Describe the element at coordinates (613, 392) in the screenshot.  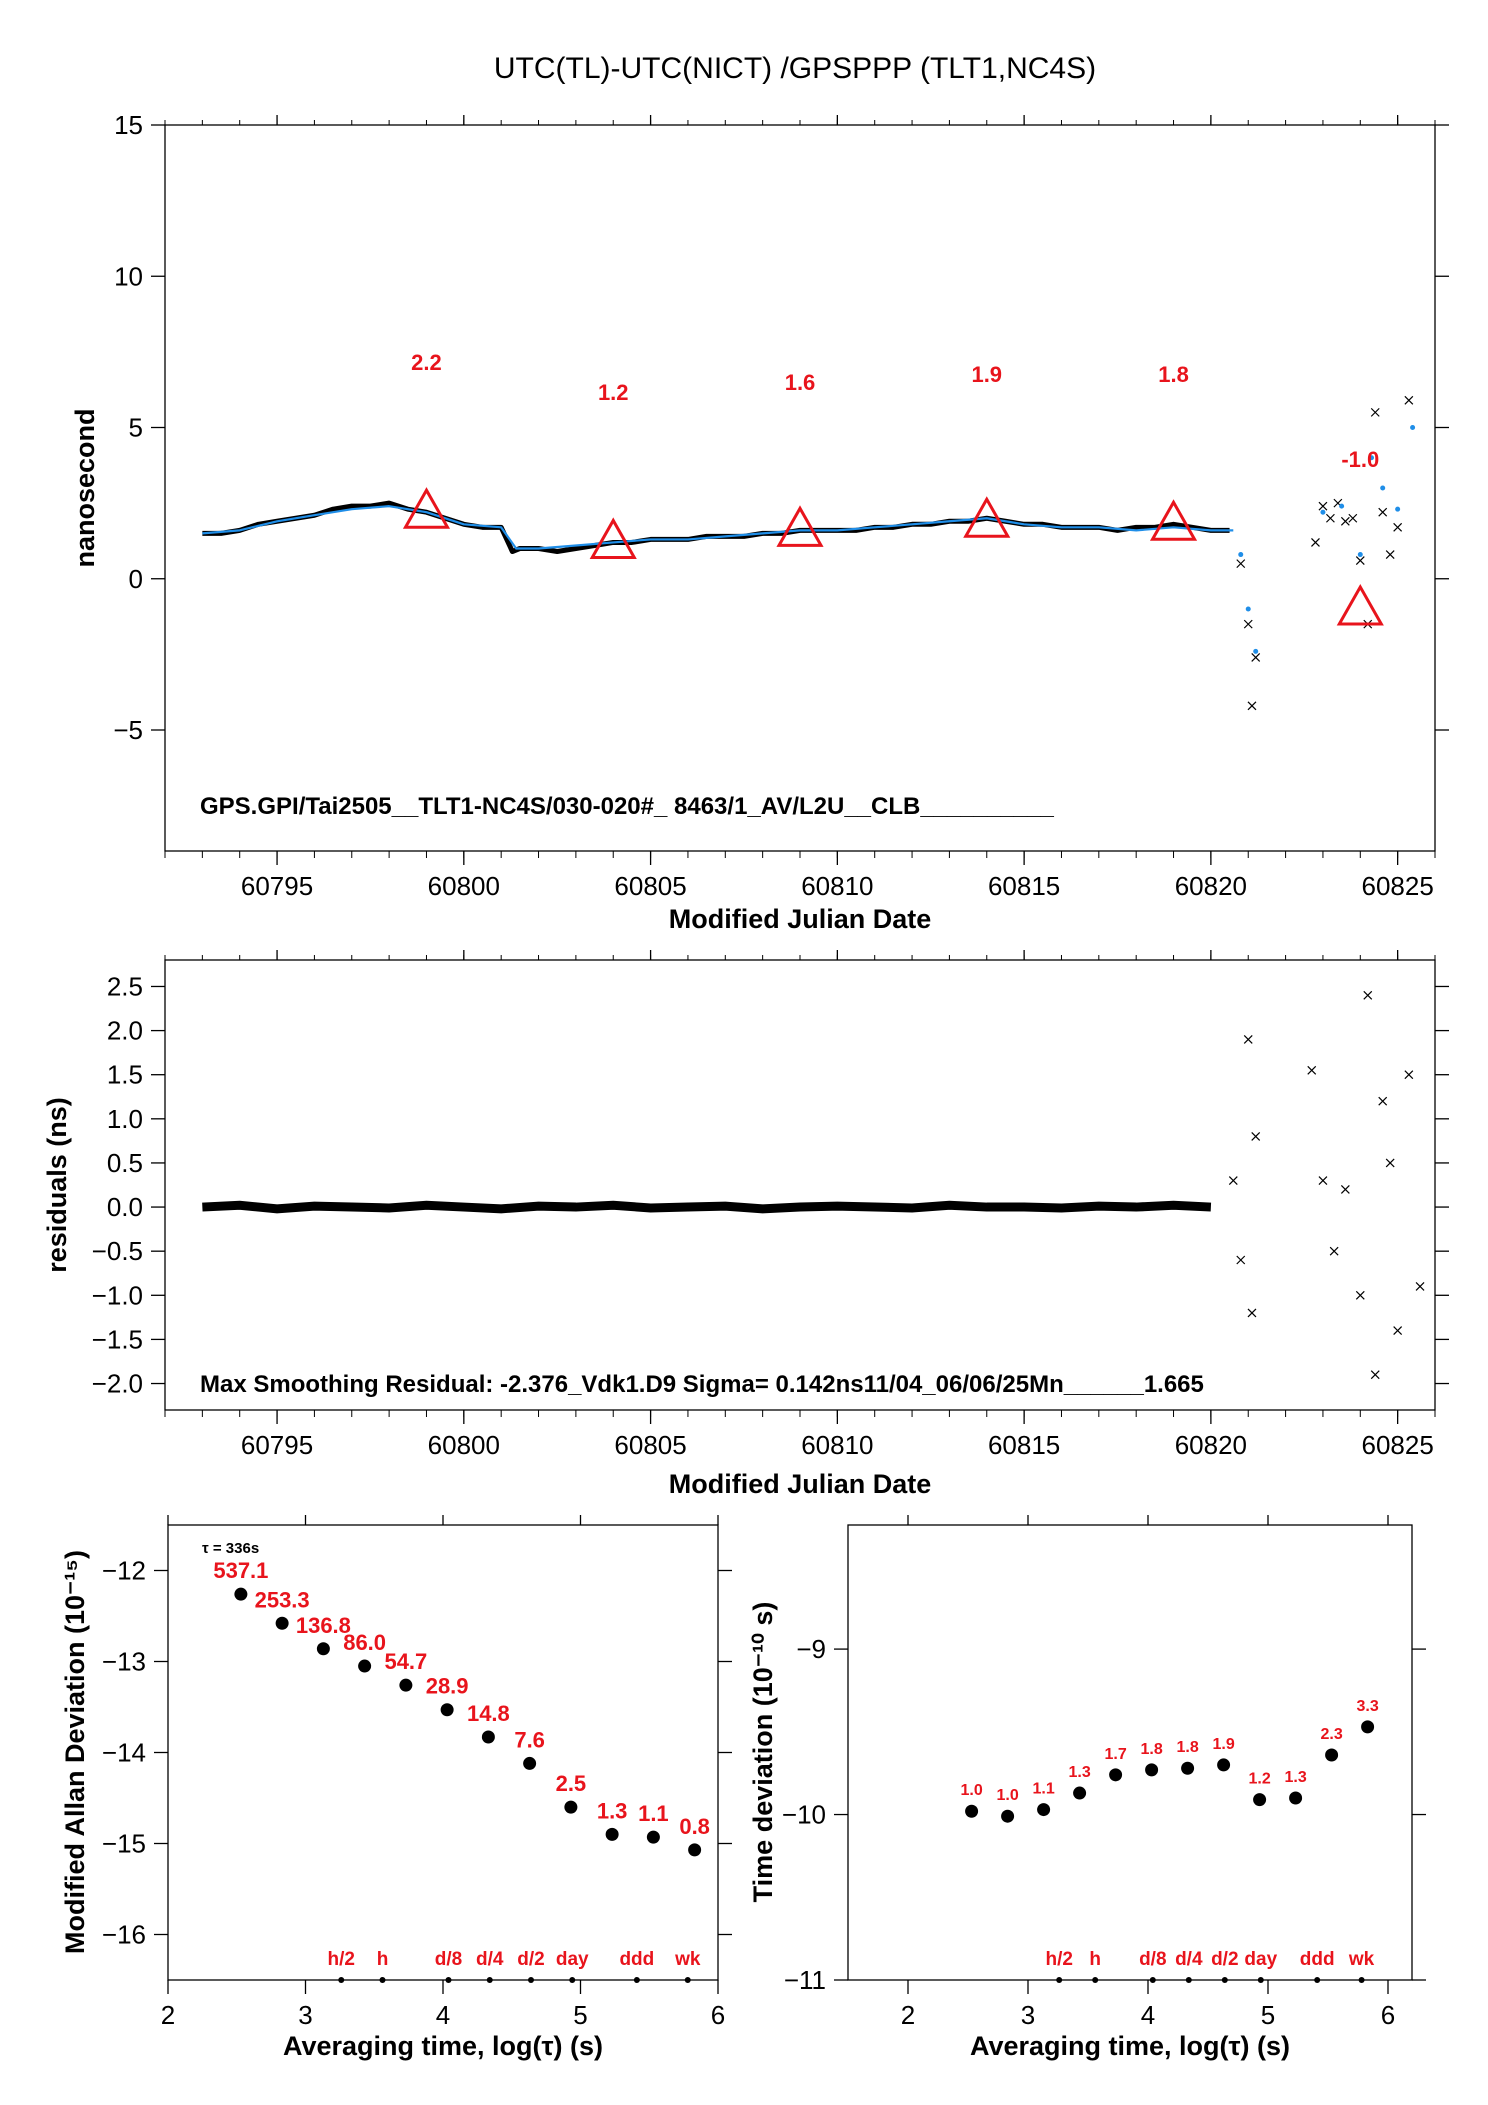
I see `triangle-value-label: 1.2` at that location.